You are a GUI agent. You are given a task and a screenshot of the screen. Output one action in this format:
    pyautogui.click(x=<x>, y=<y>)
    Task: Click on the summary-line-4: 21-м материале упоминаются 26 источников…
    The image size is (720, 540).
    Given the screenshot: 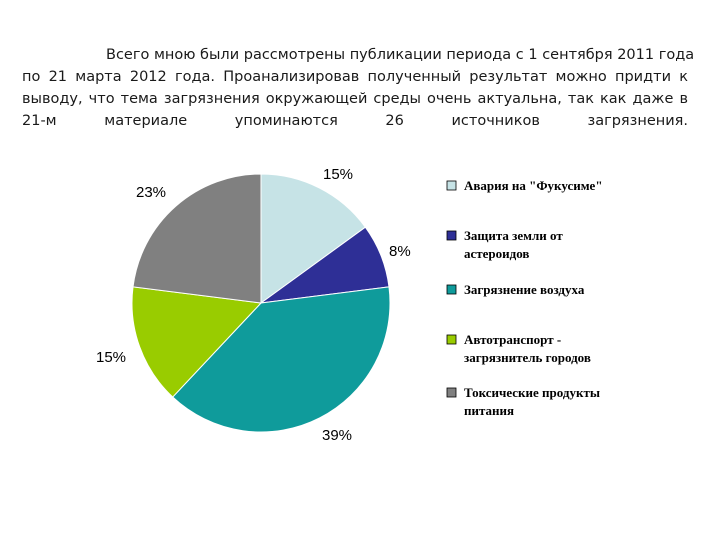 What is the action you would take?
    pyautogui.click(x=355, y=121)
    